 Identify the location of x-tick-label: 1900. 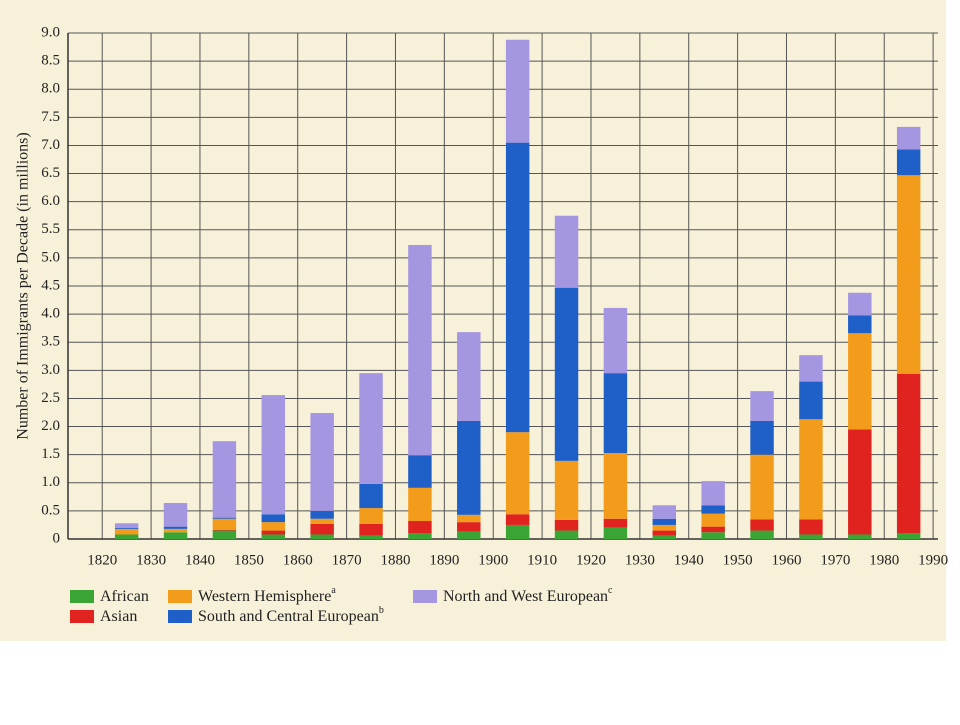
(493, 560).